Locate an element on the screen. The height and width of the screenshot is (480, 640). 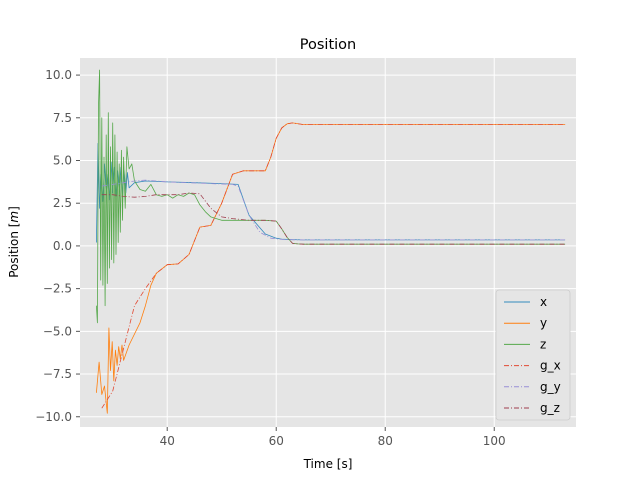
legend: xyz g_x g_y g_z is located at coordinates (533, 355).